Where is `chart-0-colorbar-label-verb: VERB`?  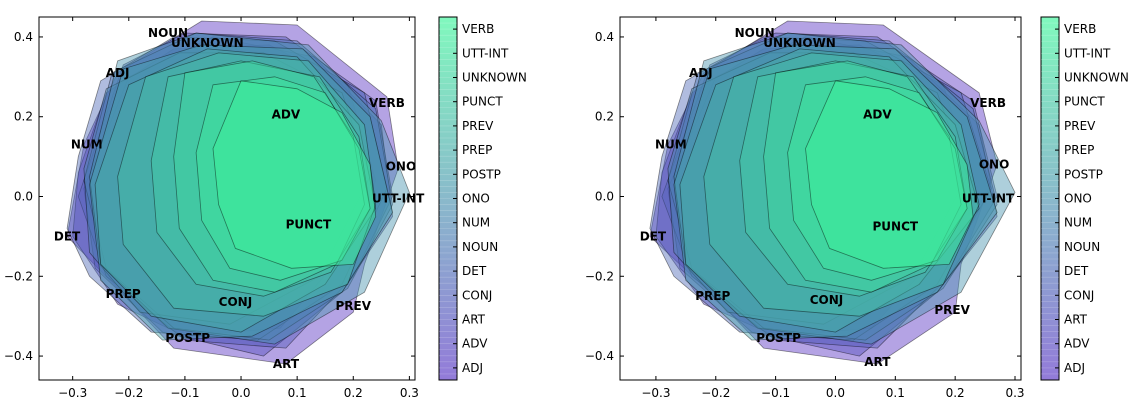
chart-0-colorbar-label-verb: VERB is located at coordinates (478, 29).